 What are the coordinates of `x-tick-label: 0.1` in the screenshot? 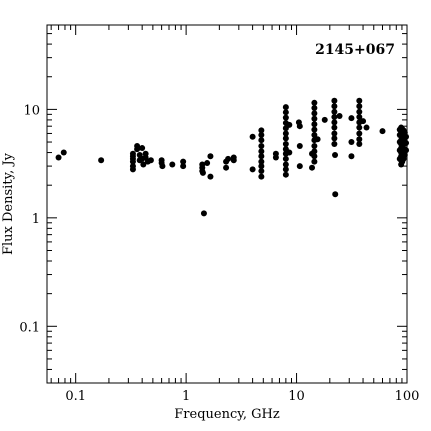 It's located at (75, 396).